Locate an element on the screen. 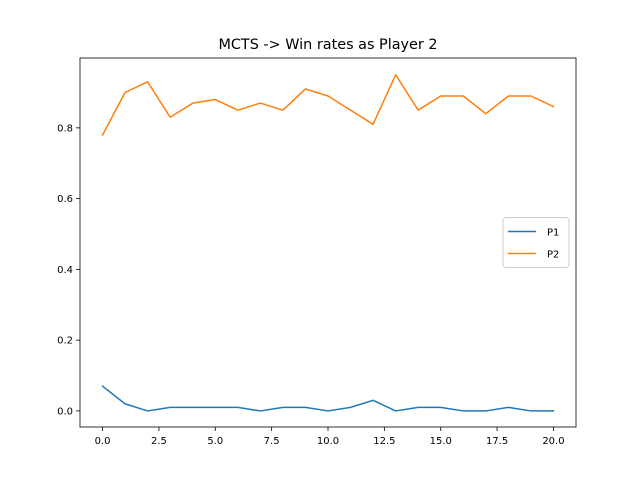 This screenshot has width=640, height=484. x-axis: 0.0 2.5 5.0 7.5 10.0 12.5 15.0 17.5 20.0 is located at coordinates (330, 437).